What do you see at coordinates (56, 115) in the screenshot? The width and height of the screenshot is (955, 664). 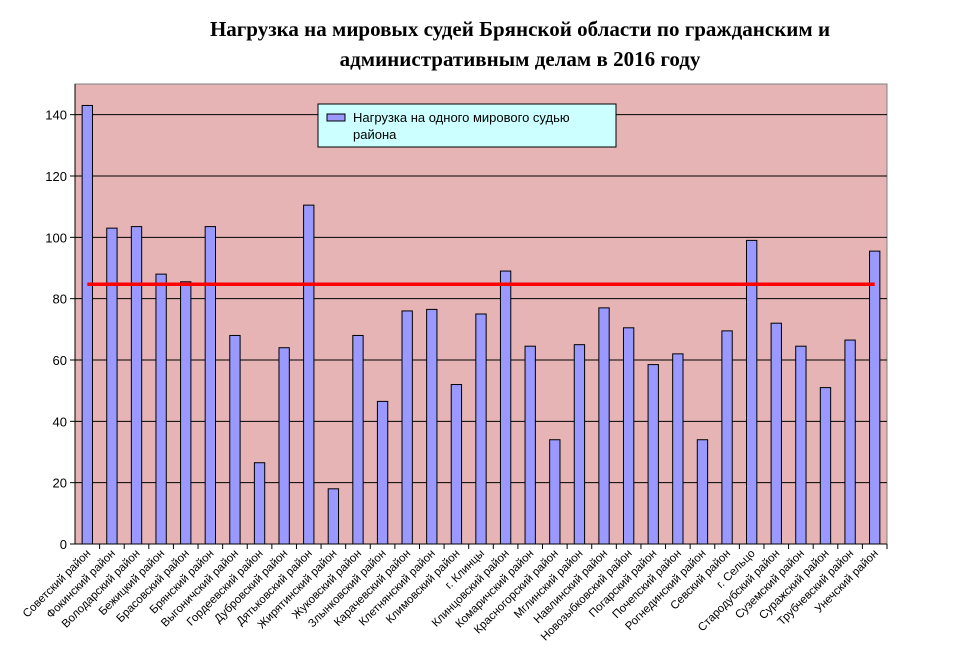 I see `y-tick-label: 140` at bounding box center [56, 115].